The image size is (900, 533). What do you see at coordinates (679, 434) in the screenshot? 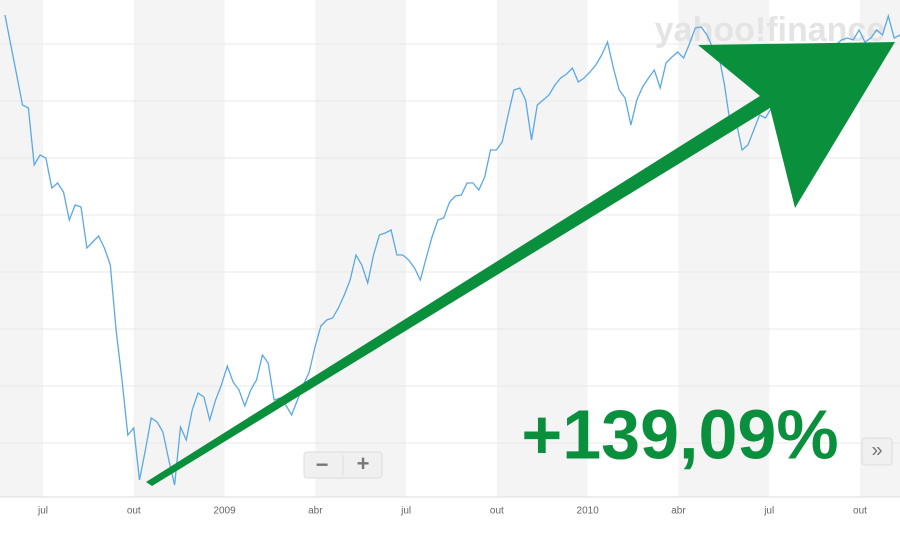
I see `annotation: +139,09%` at bounding box center [679, 434].